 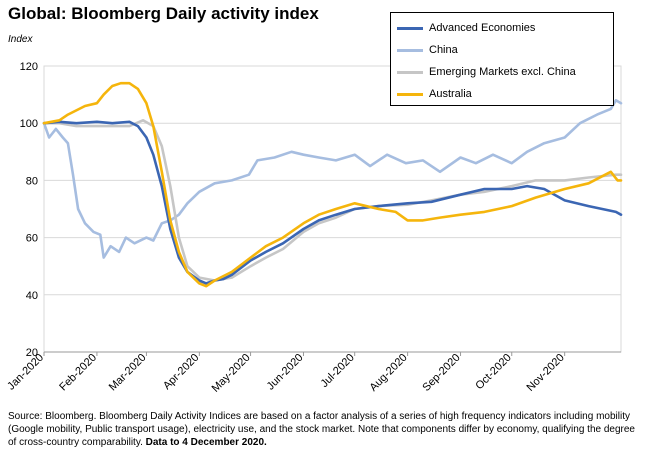 What do you see at coordinates (482, 28) in the screenshot?
I see `legend-label: Advanced Economies` at bounding box center [482, 28].